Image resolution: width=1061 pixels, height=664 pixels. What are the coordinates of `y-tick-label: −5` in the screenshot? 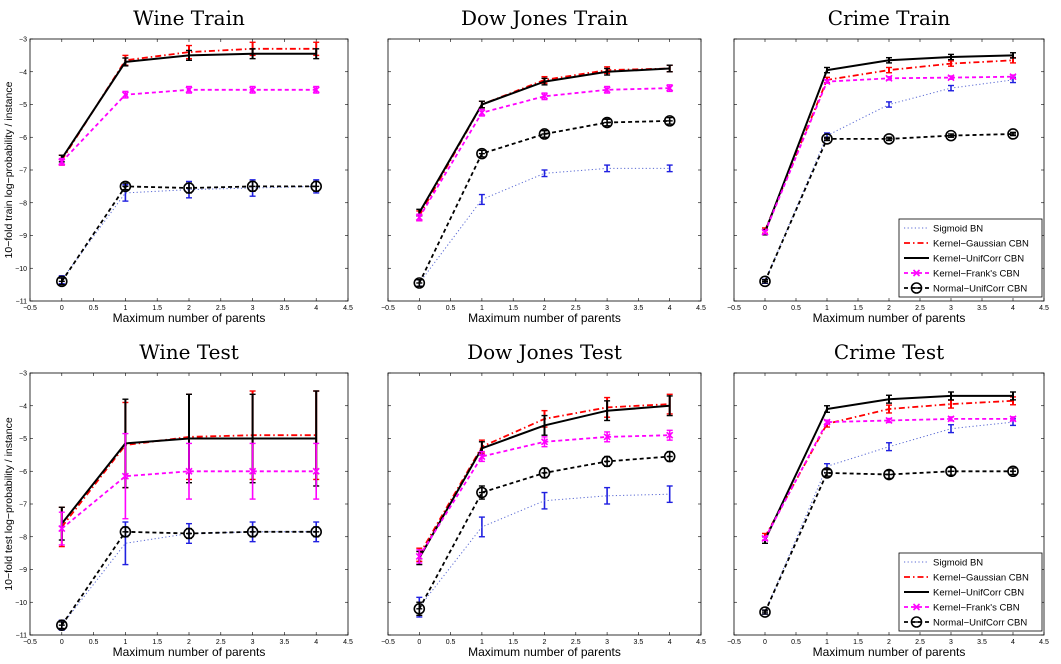 It's located at (23, 105).